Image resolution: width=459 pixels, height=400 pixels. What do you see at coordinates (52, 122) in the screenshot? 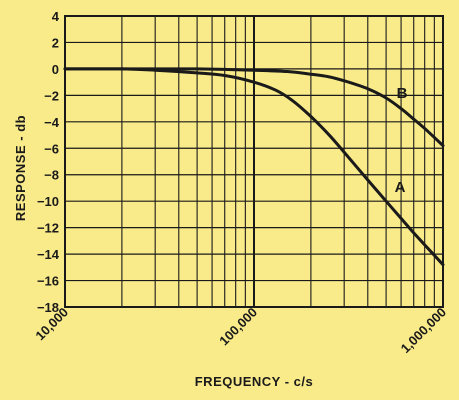
I see `y-tick-label: −4` at bounding box center [52, 122].